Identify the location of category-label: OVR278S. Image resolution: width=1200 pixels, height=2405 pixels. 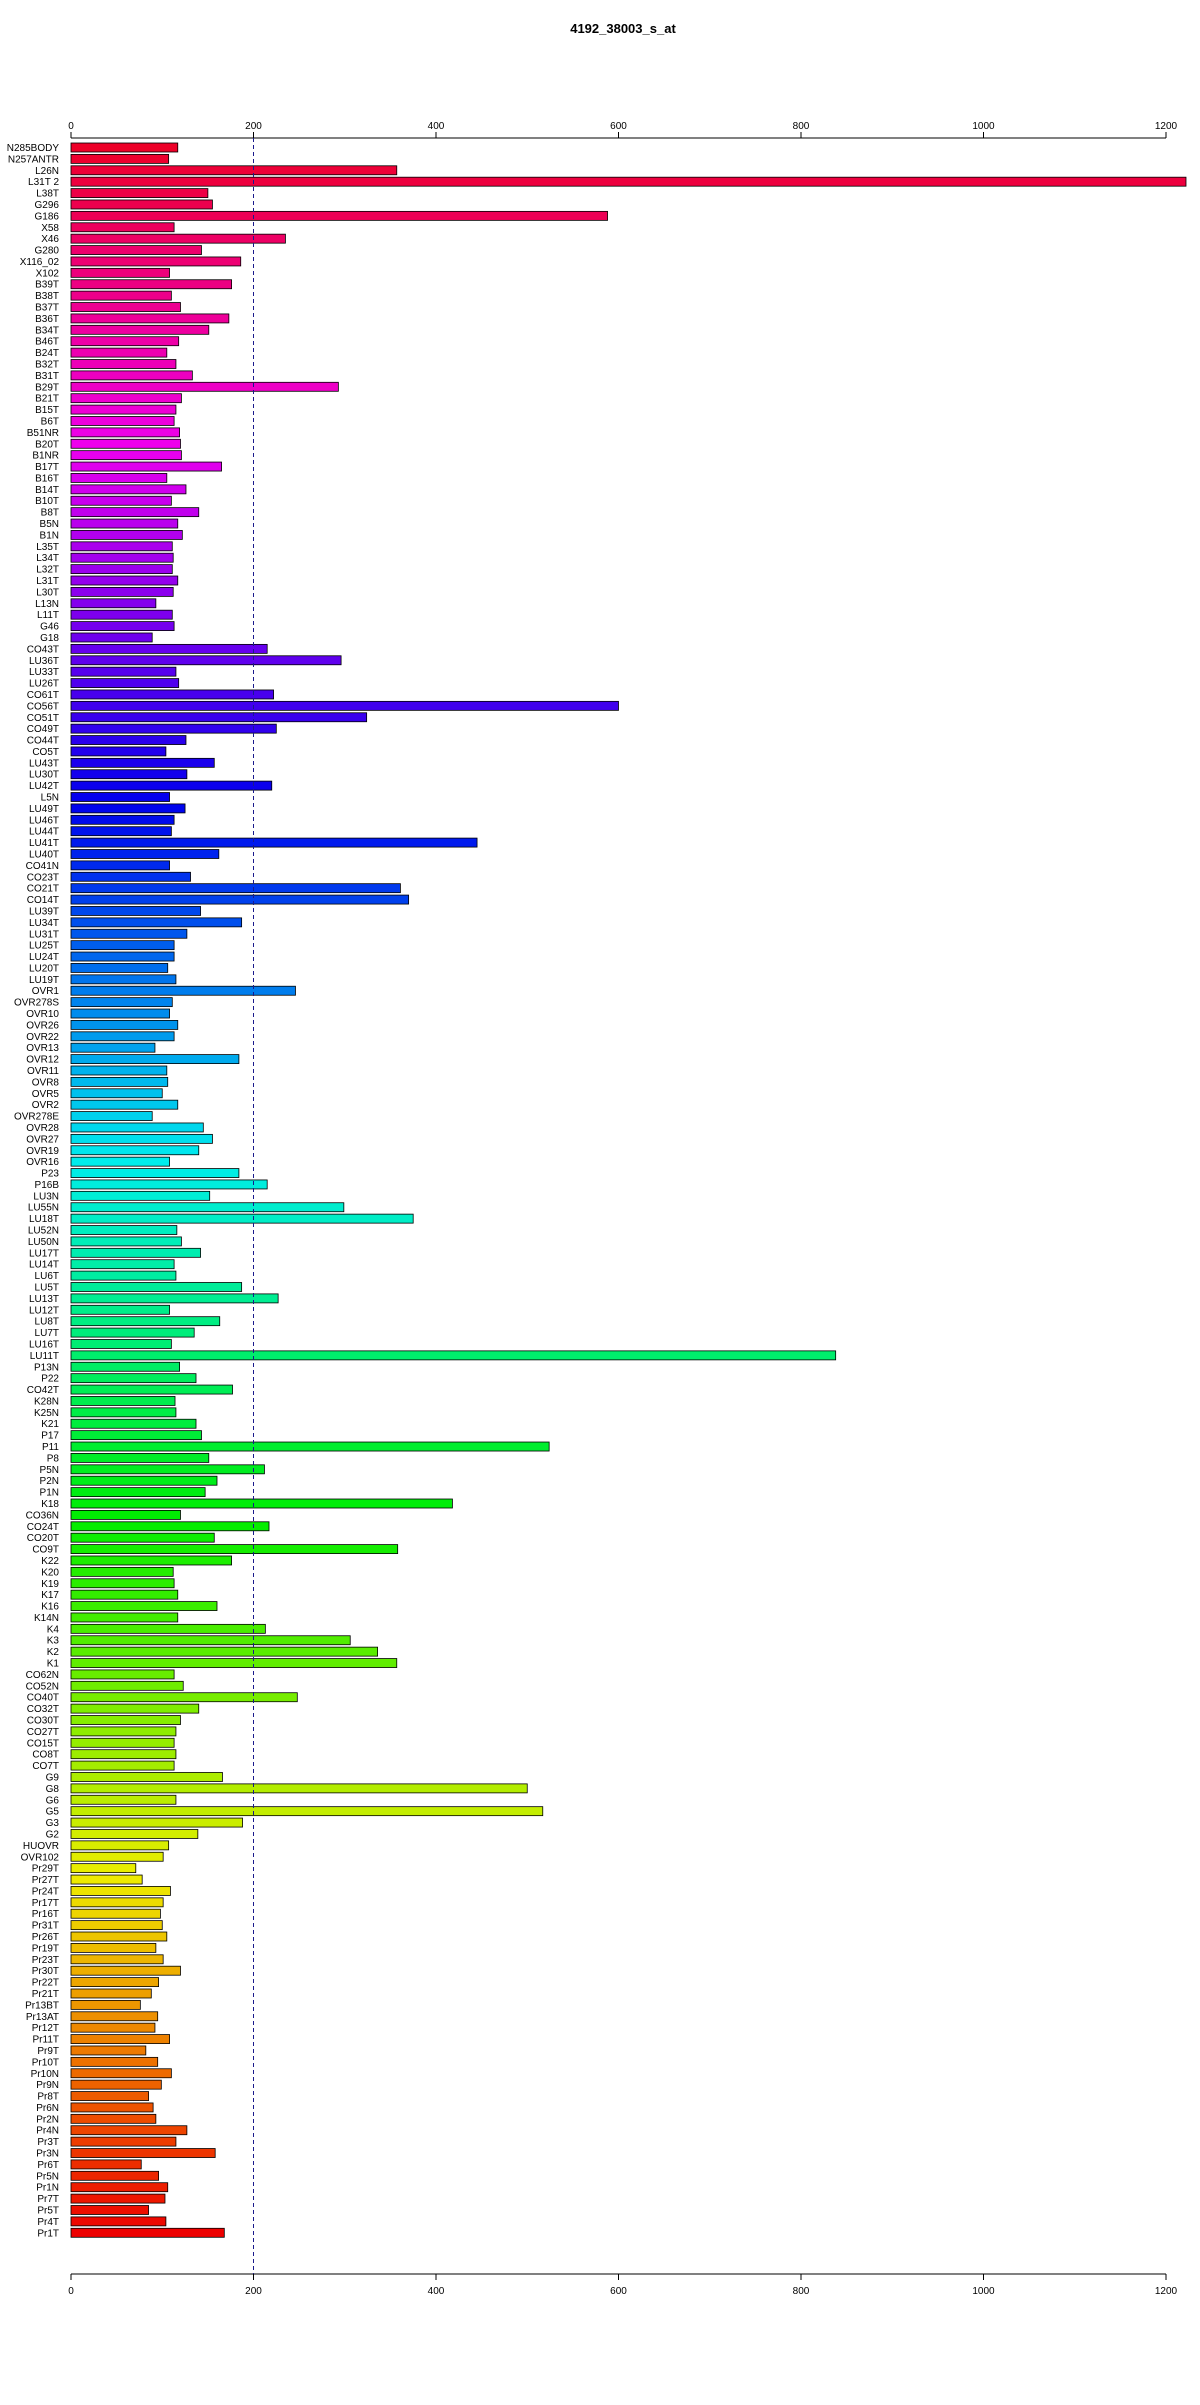
(36, 1003).